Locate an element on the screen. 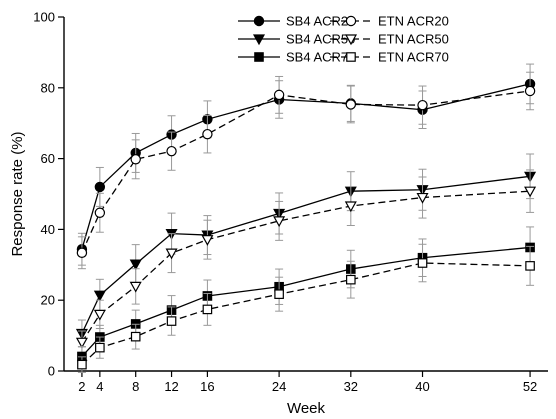 The height and width of the screenshot is (419, 556). legend-item: SB4 ACR20 is located at coordinates (296, 21).